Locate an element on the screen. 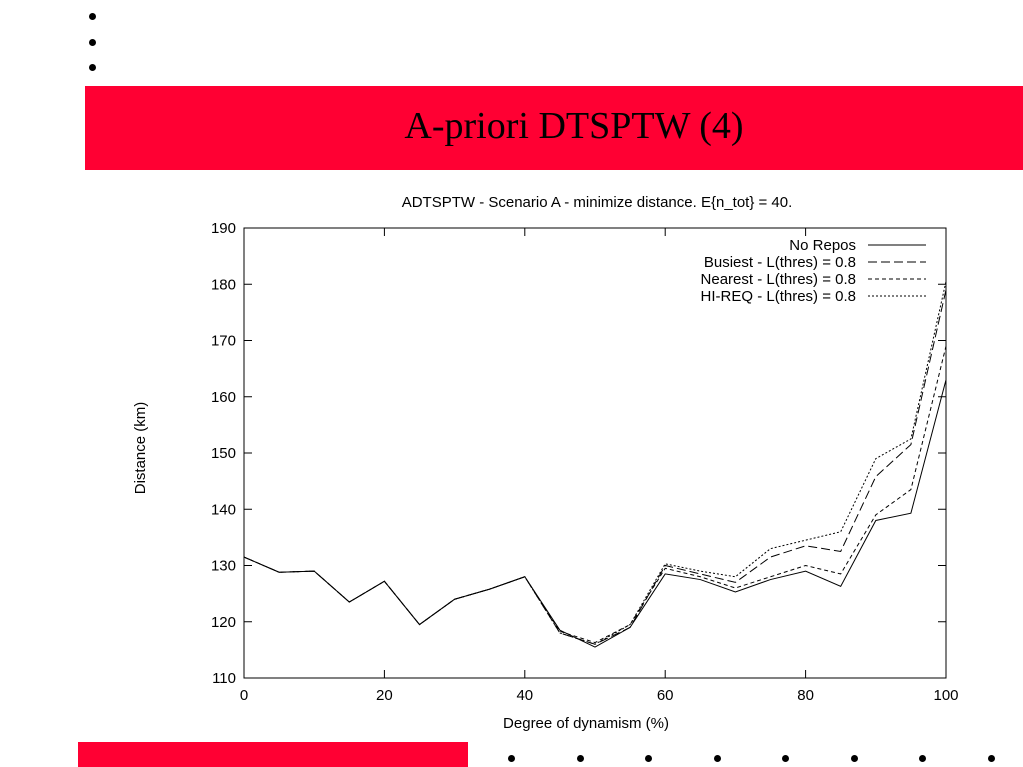 This screenshot has width=1023, height=767. y-tick-label: 170 is located at coordinates (223, 341).